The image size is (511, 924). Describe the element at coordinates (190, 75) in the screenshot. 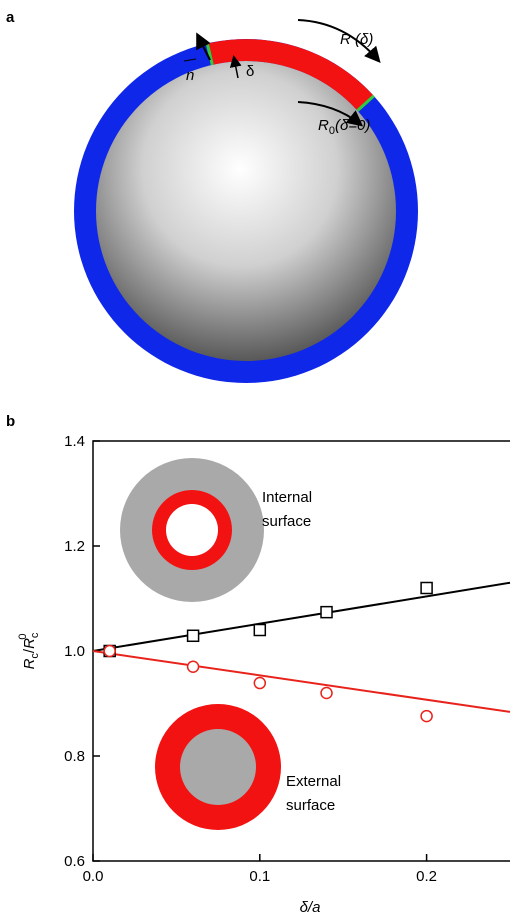

I see `normal-label: n` at that location.